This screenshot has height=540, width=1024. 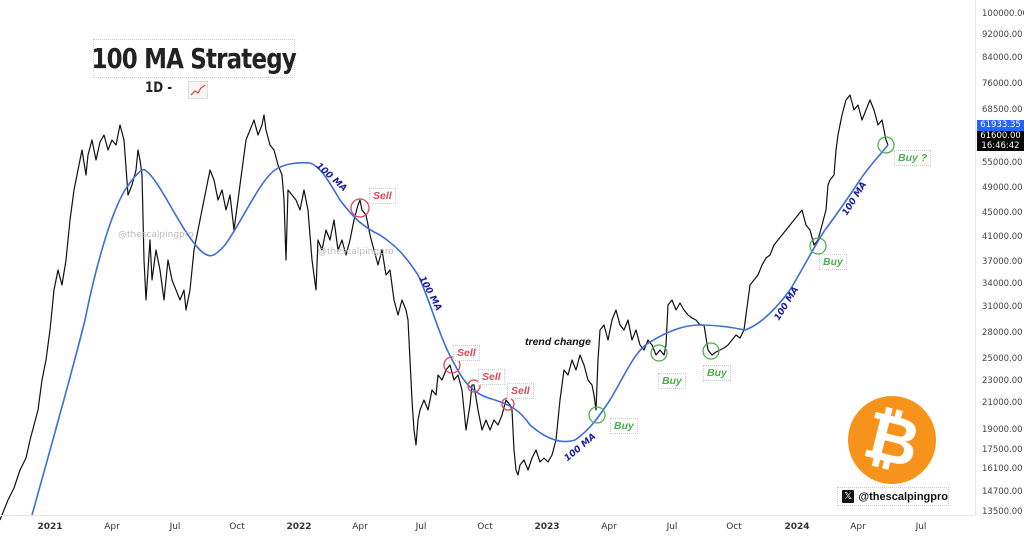 What do you see at coordinates (299, 527) in the screenshot?
I see `time-tick: 2022` at bounding box center [299, 527].